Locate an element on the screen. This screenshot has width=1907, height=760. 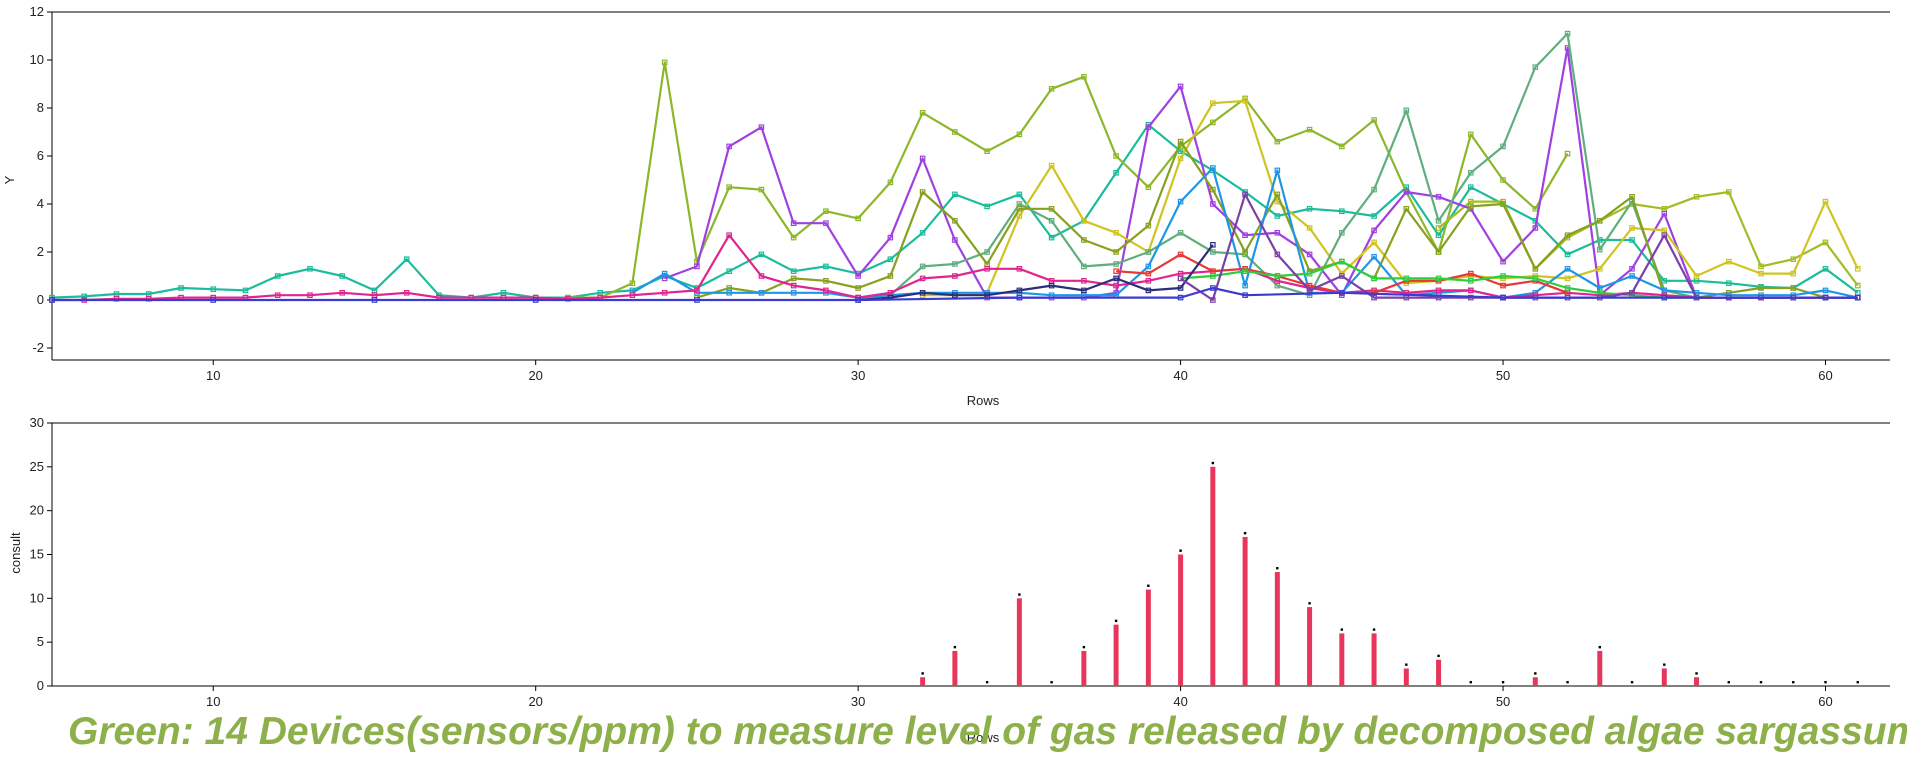
bar-chart-x-tick-label: 40 is located at coordinates (1180, 701).